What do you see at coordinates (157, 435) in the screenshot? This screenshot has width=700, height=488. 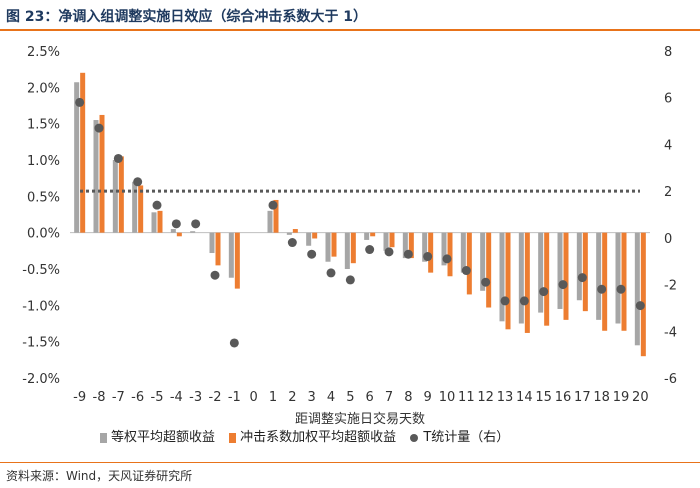 I see `legend-item-equal-weight: 等权平均超额收益` at bounding box center [157, 435].